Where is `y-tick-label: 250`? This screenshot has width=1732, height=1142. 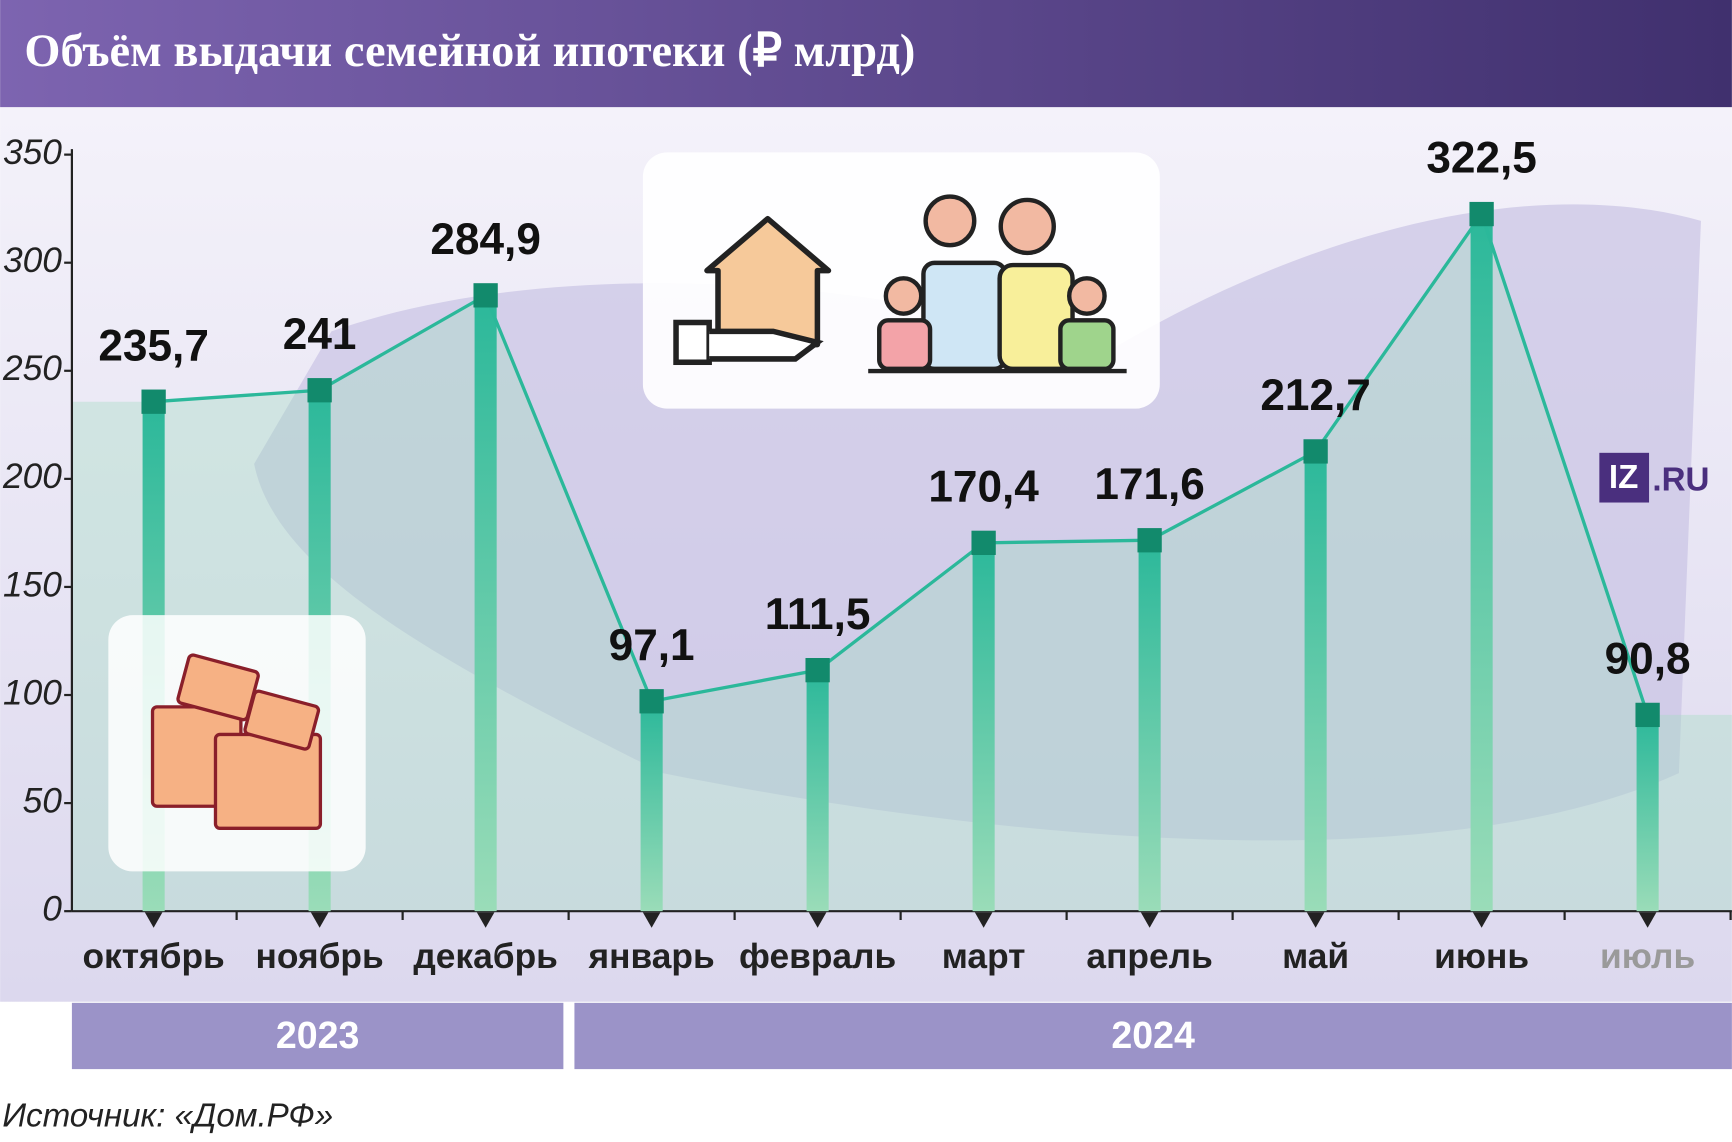
y-tick-label: 250 is located at coordinates (32, 368).